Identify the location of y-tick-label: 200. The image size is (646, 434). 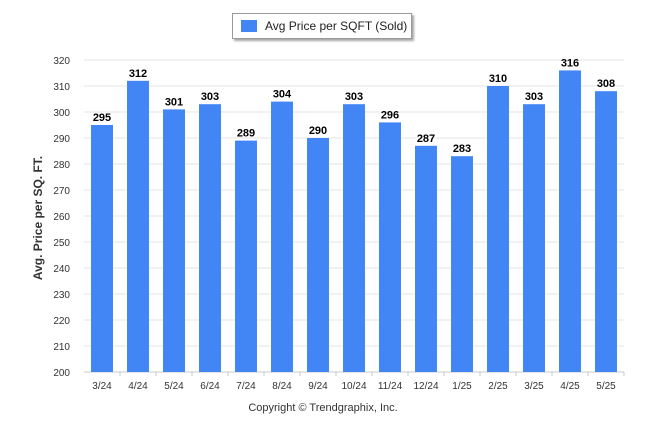
(61, 373).